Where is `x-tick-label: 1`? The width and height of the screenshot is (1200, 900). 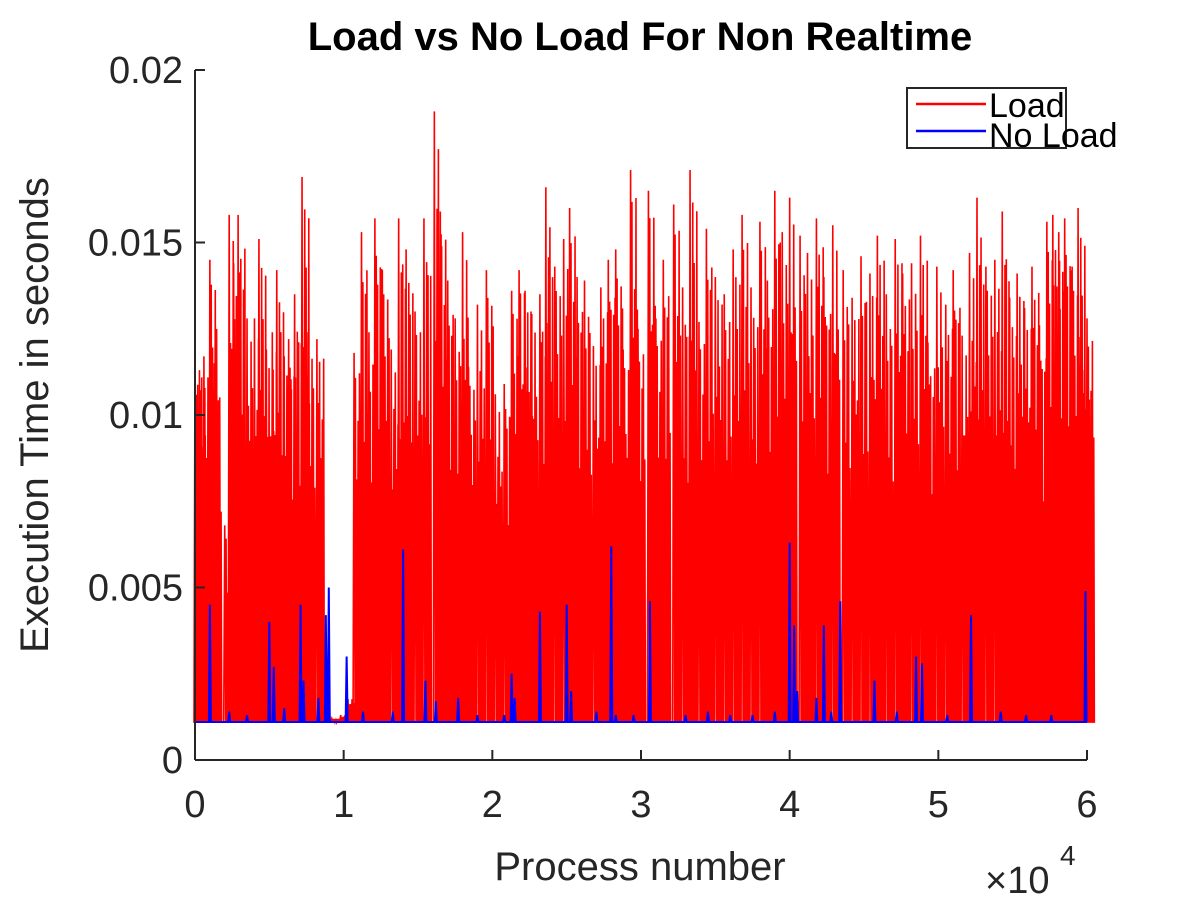 x-tick-label: 1 is located at coordinates (343, 805).